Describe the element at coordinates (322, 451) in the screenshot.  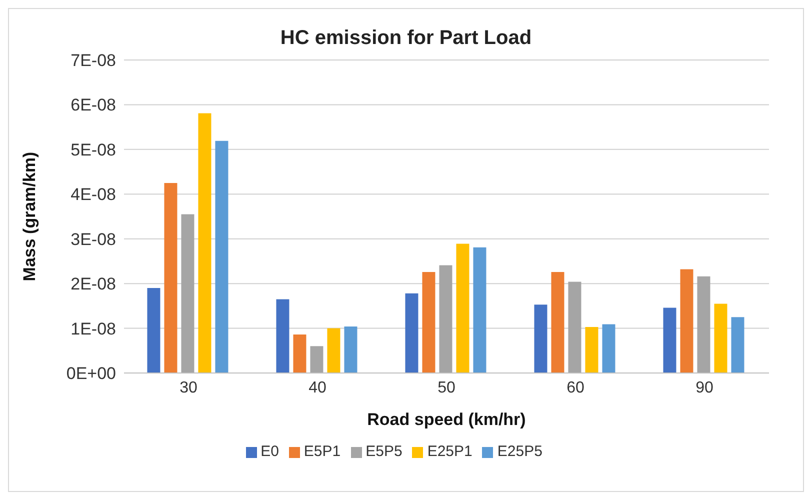
I see `legend-label: E5P1` at that location.